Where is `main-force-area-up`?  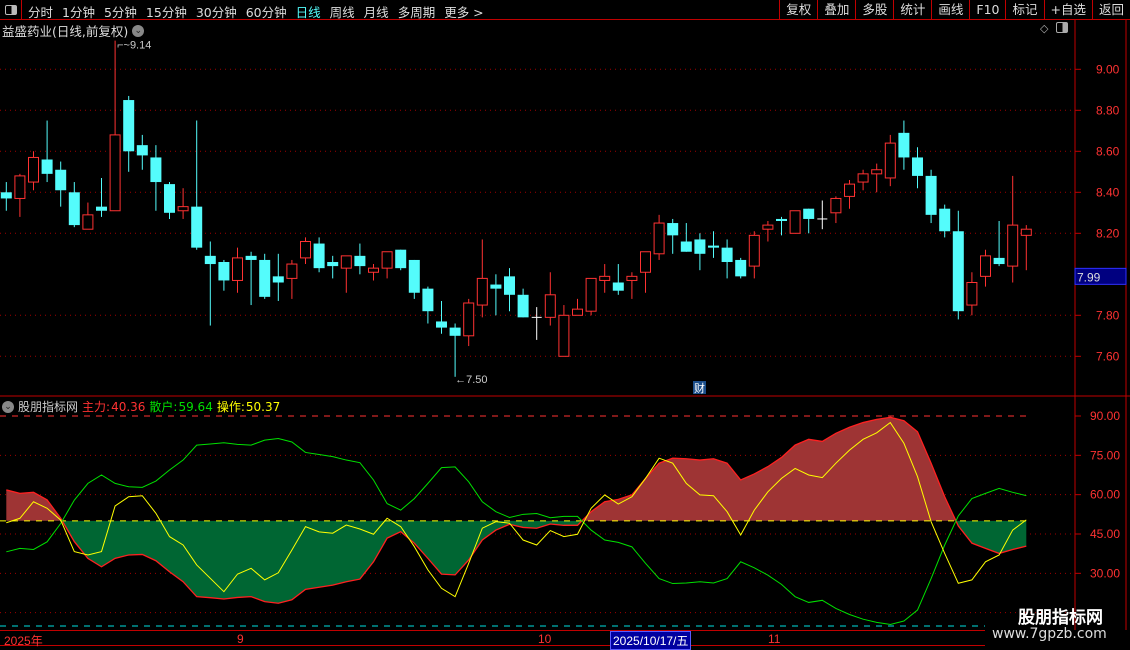
main-force-area-up is located at coordinates (516, 469).